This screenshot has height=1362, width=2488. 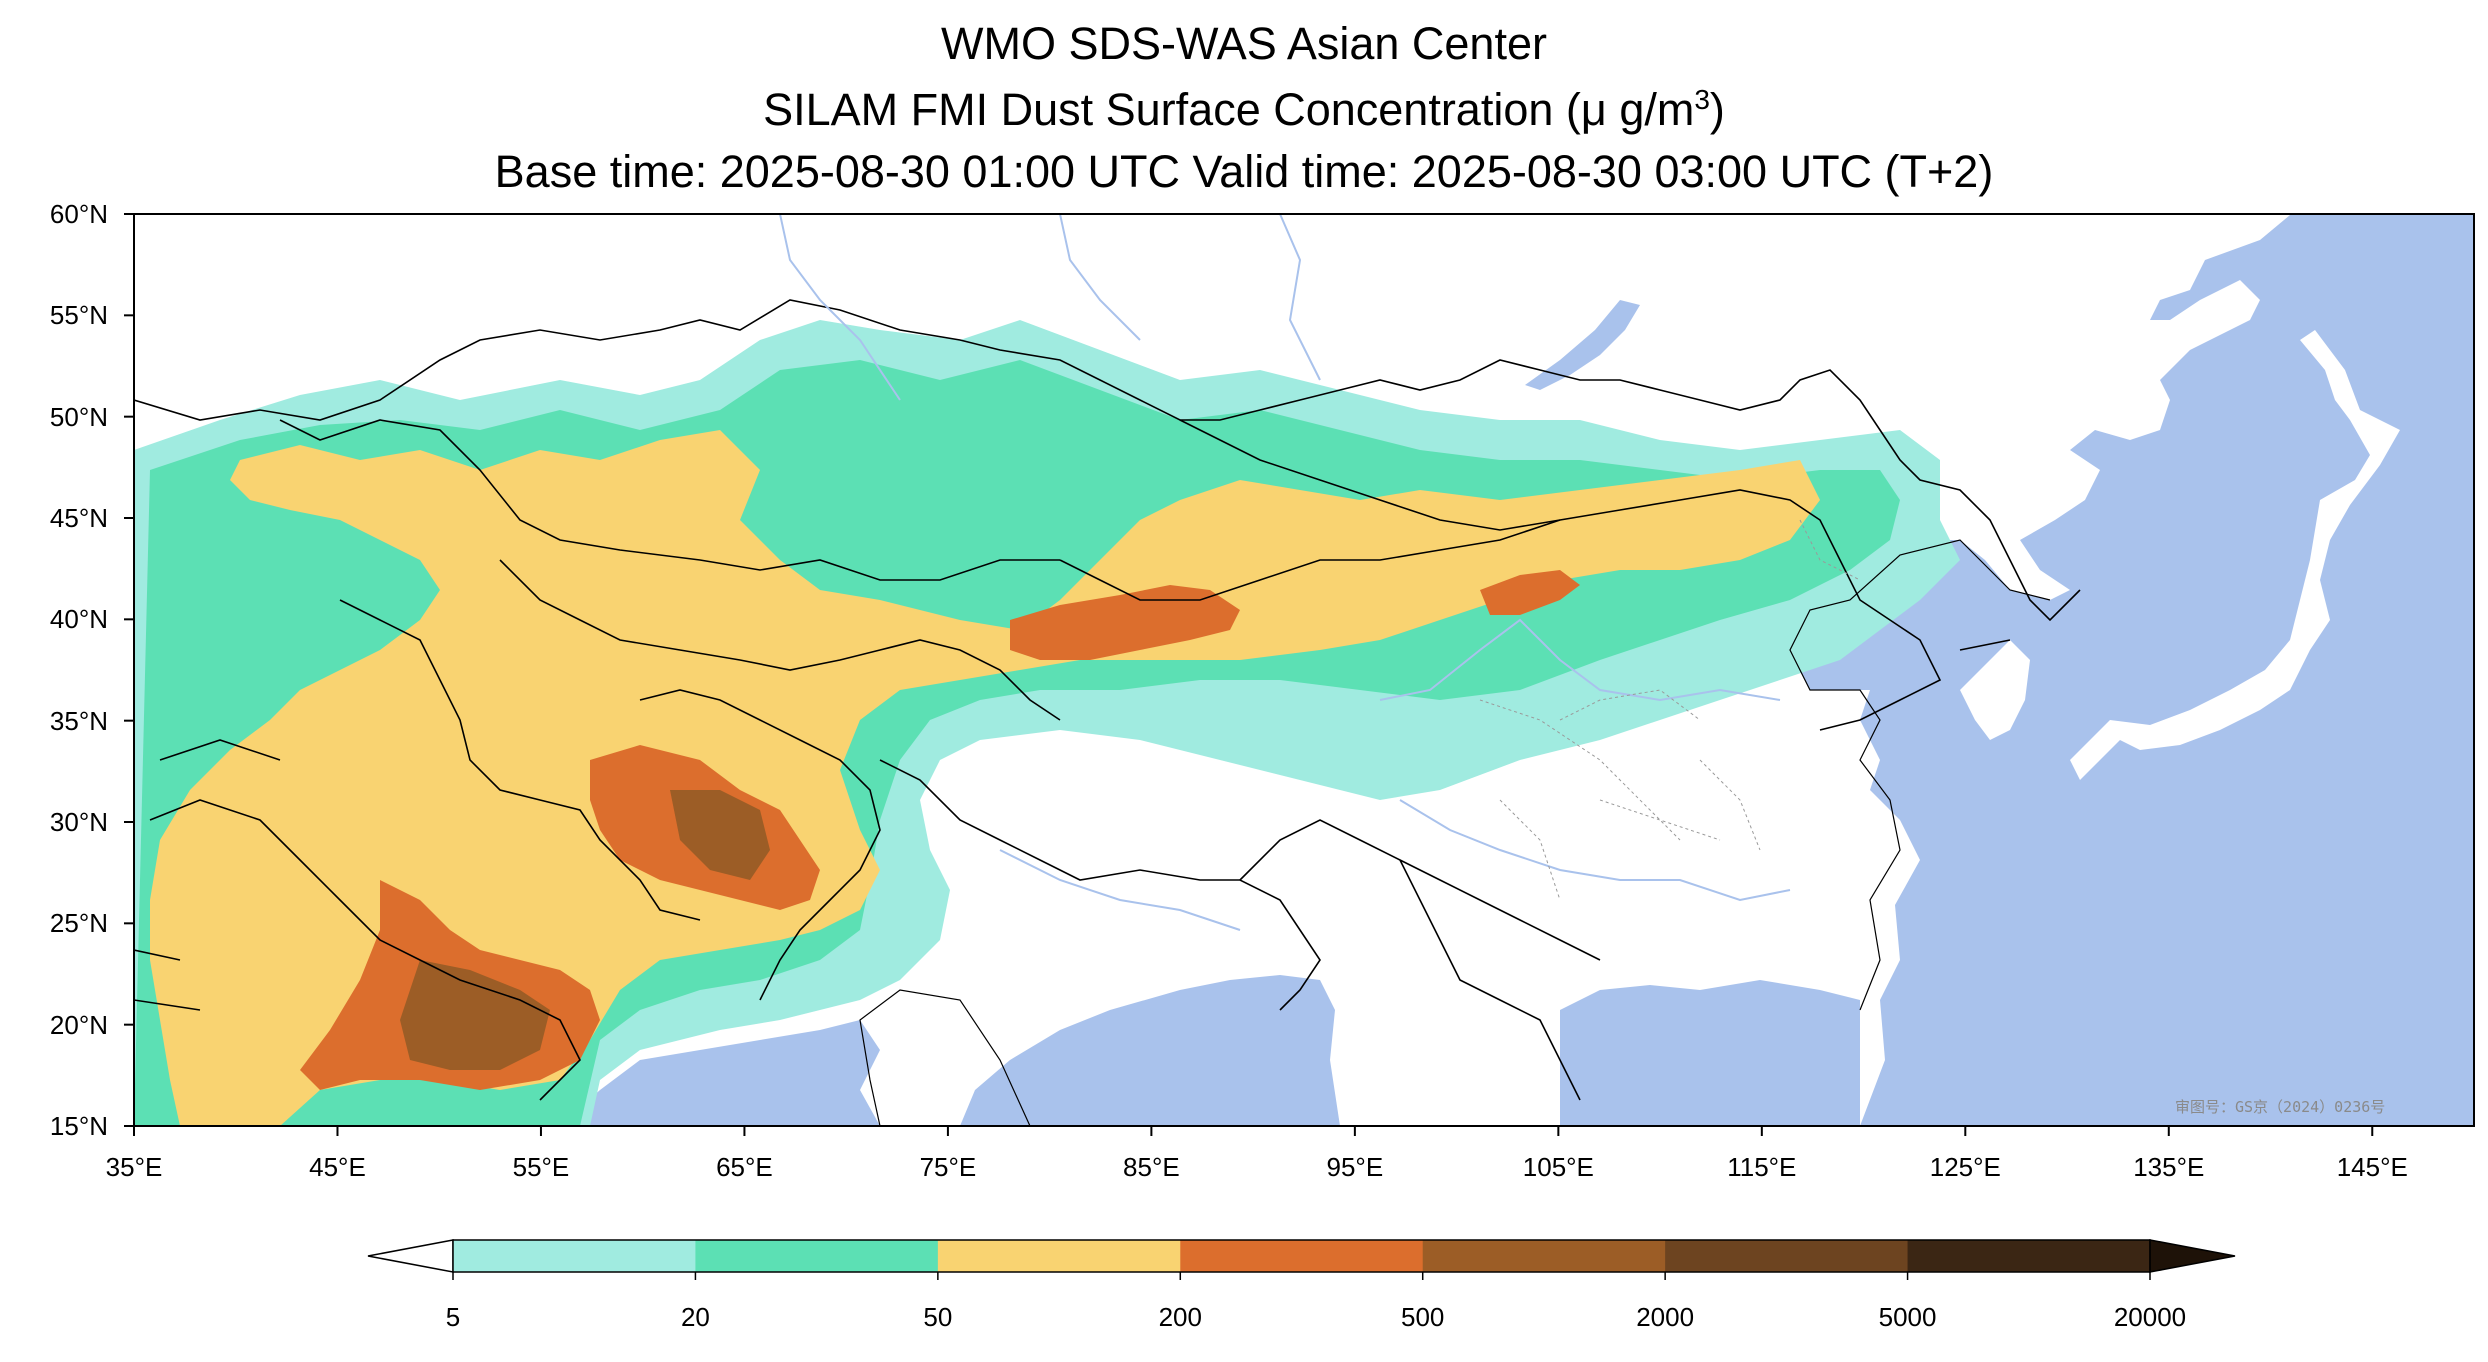 What do you see at coordinates (1702, 99) in the screenshot?
I see `unit-superscript: 3` at bounding box center [1702, 99].